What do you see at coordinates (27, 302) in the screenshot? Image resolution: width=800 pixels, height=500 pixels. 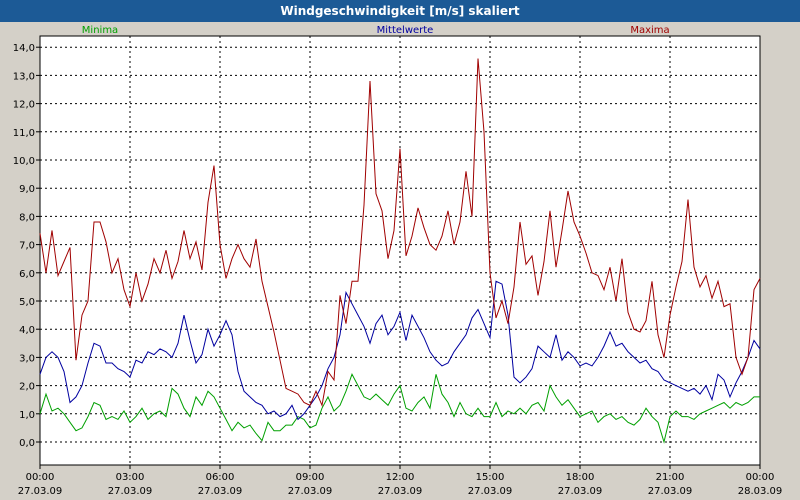 I see `y-tick-label: 5,0` at bounding box center [27, 302].